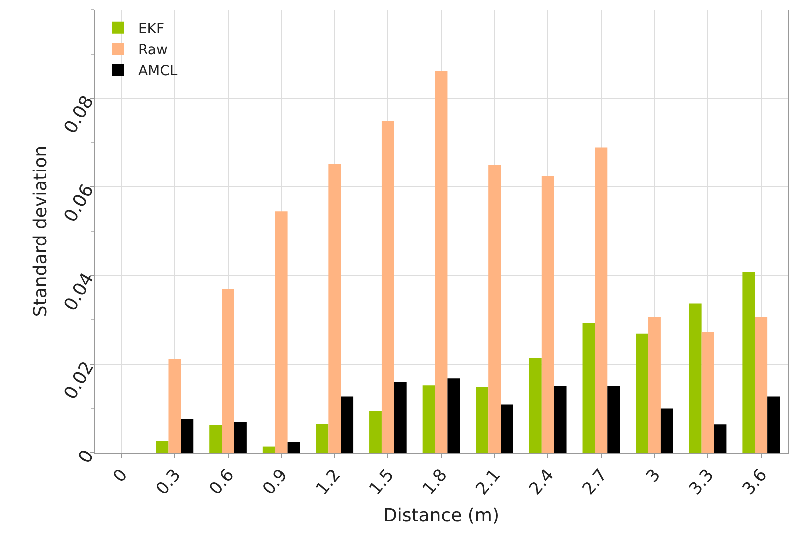  Describe the element at coordinates (382, 483) in the screenshot. I see `x-tick-label: 1.5` at that location.